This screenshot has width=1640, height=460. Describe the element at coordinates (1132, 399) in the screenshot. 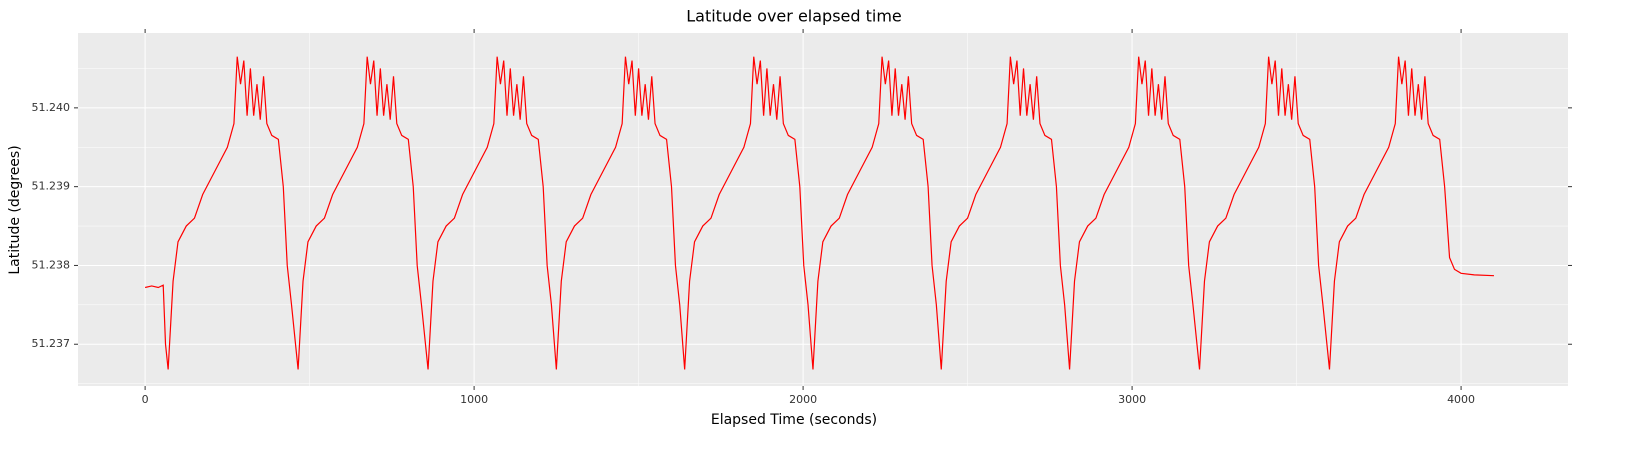

I see `x-tick-label: 3000` at that location.